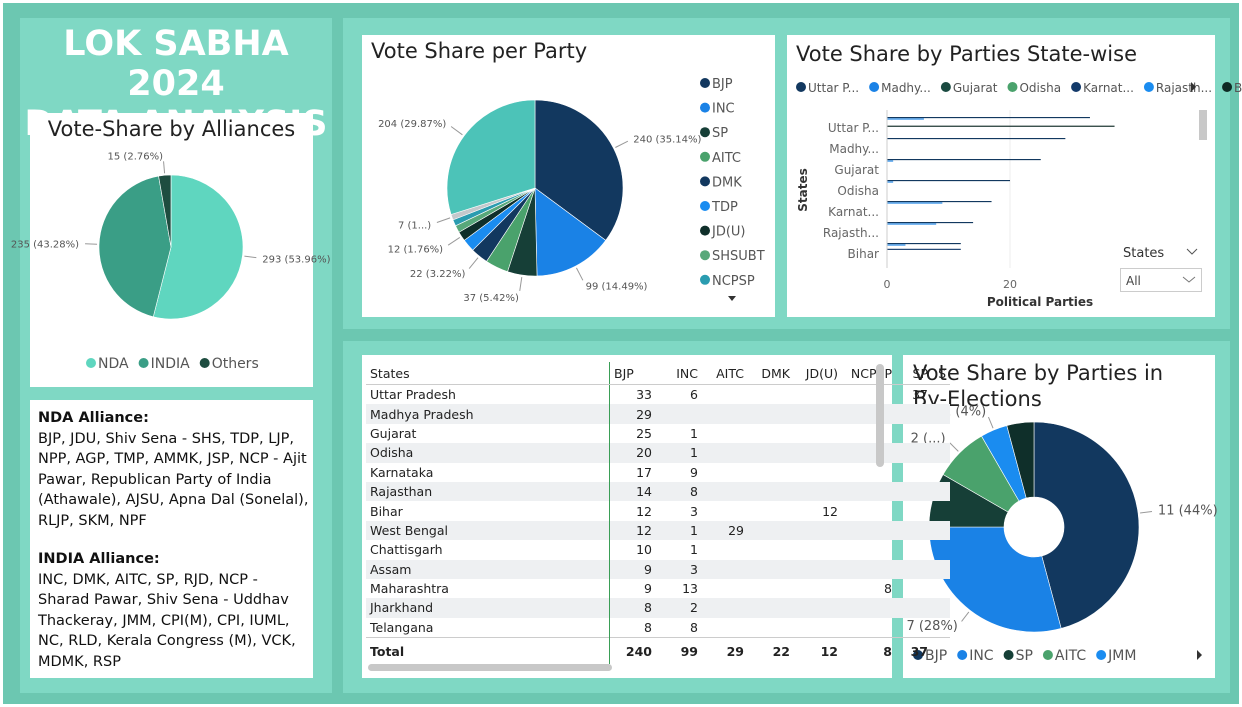  Describe the element at coordinates (488, 511) in the screenshot. I see `table-cell: Bihar` at that location.